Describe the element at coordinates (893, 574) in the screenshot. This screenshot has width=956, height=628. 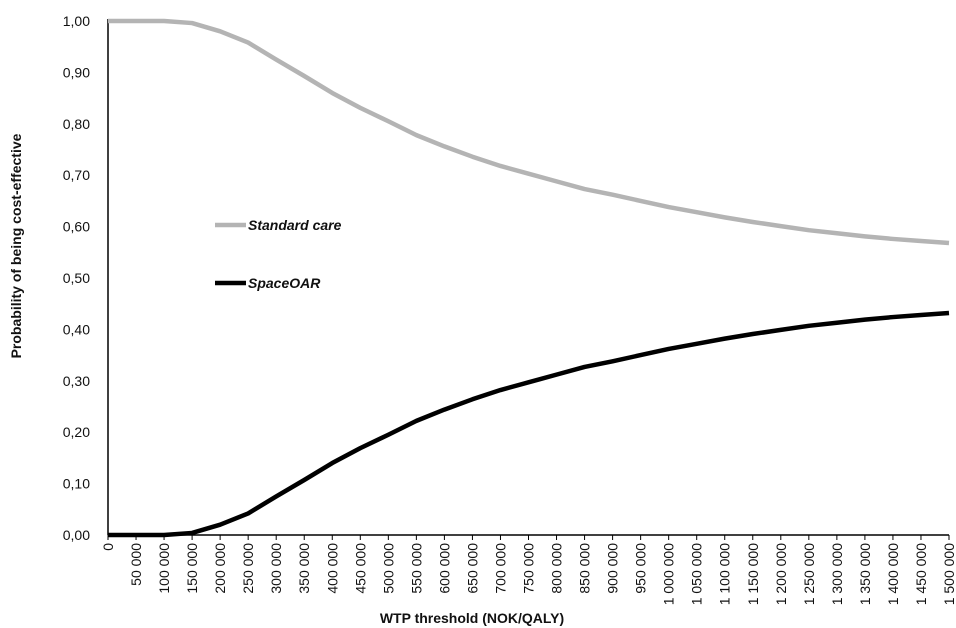
I see `x-tick-label: 1 400 000` at that location.